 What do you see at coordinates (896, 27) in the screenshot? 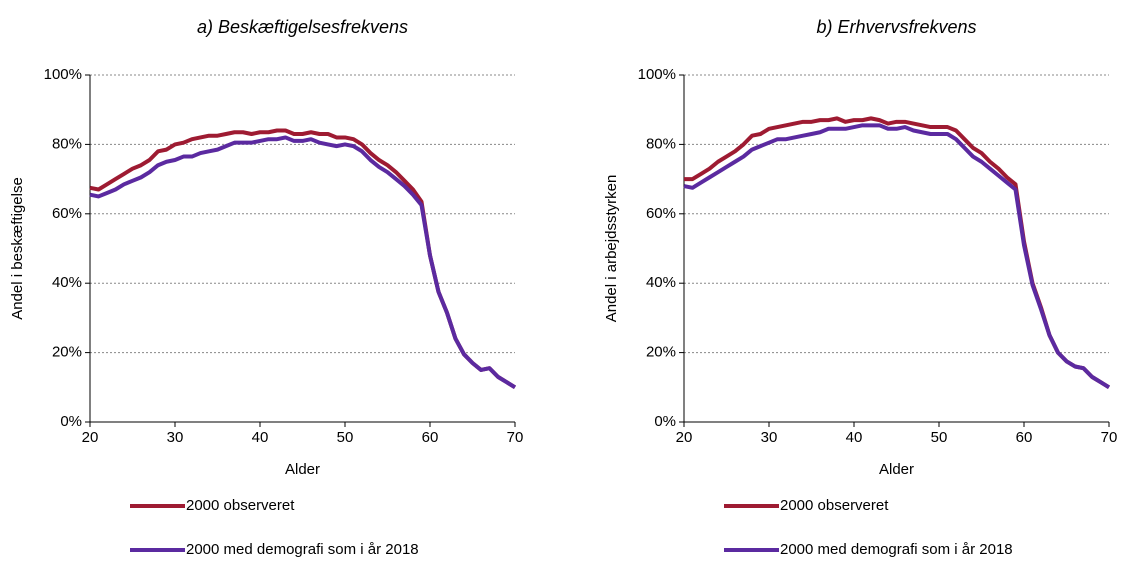
I see `chart-title: b) Erhvervsfrekvens` at bounding box center [896, 27].